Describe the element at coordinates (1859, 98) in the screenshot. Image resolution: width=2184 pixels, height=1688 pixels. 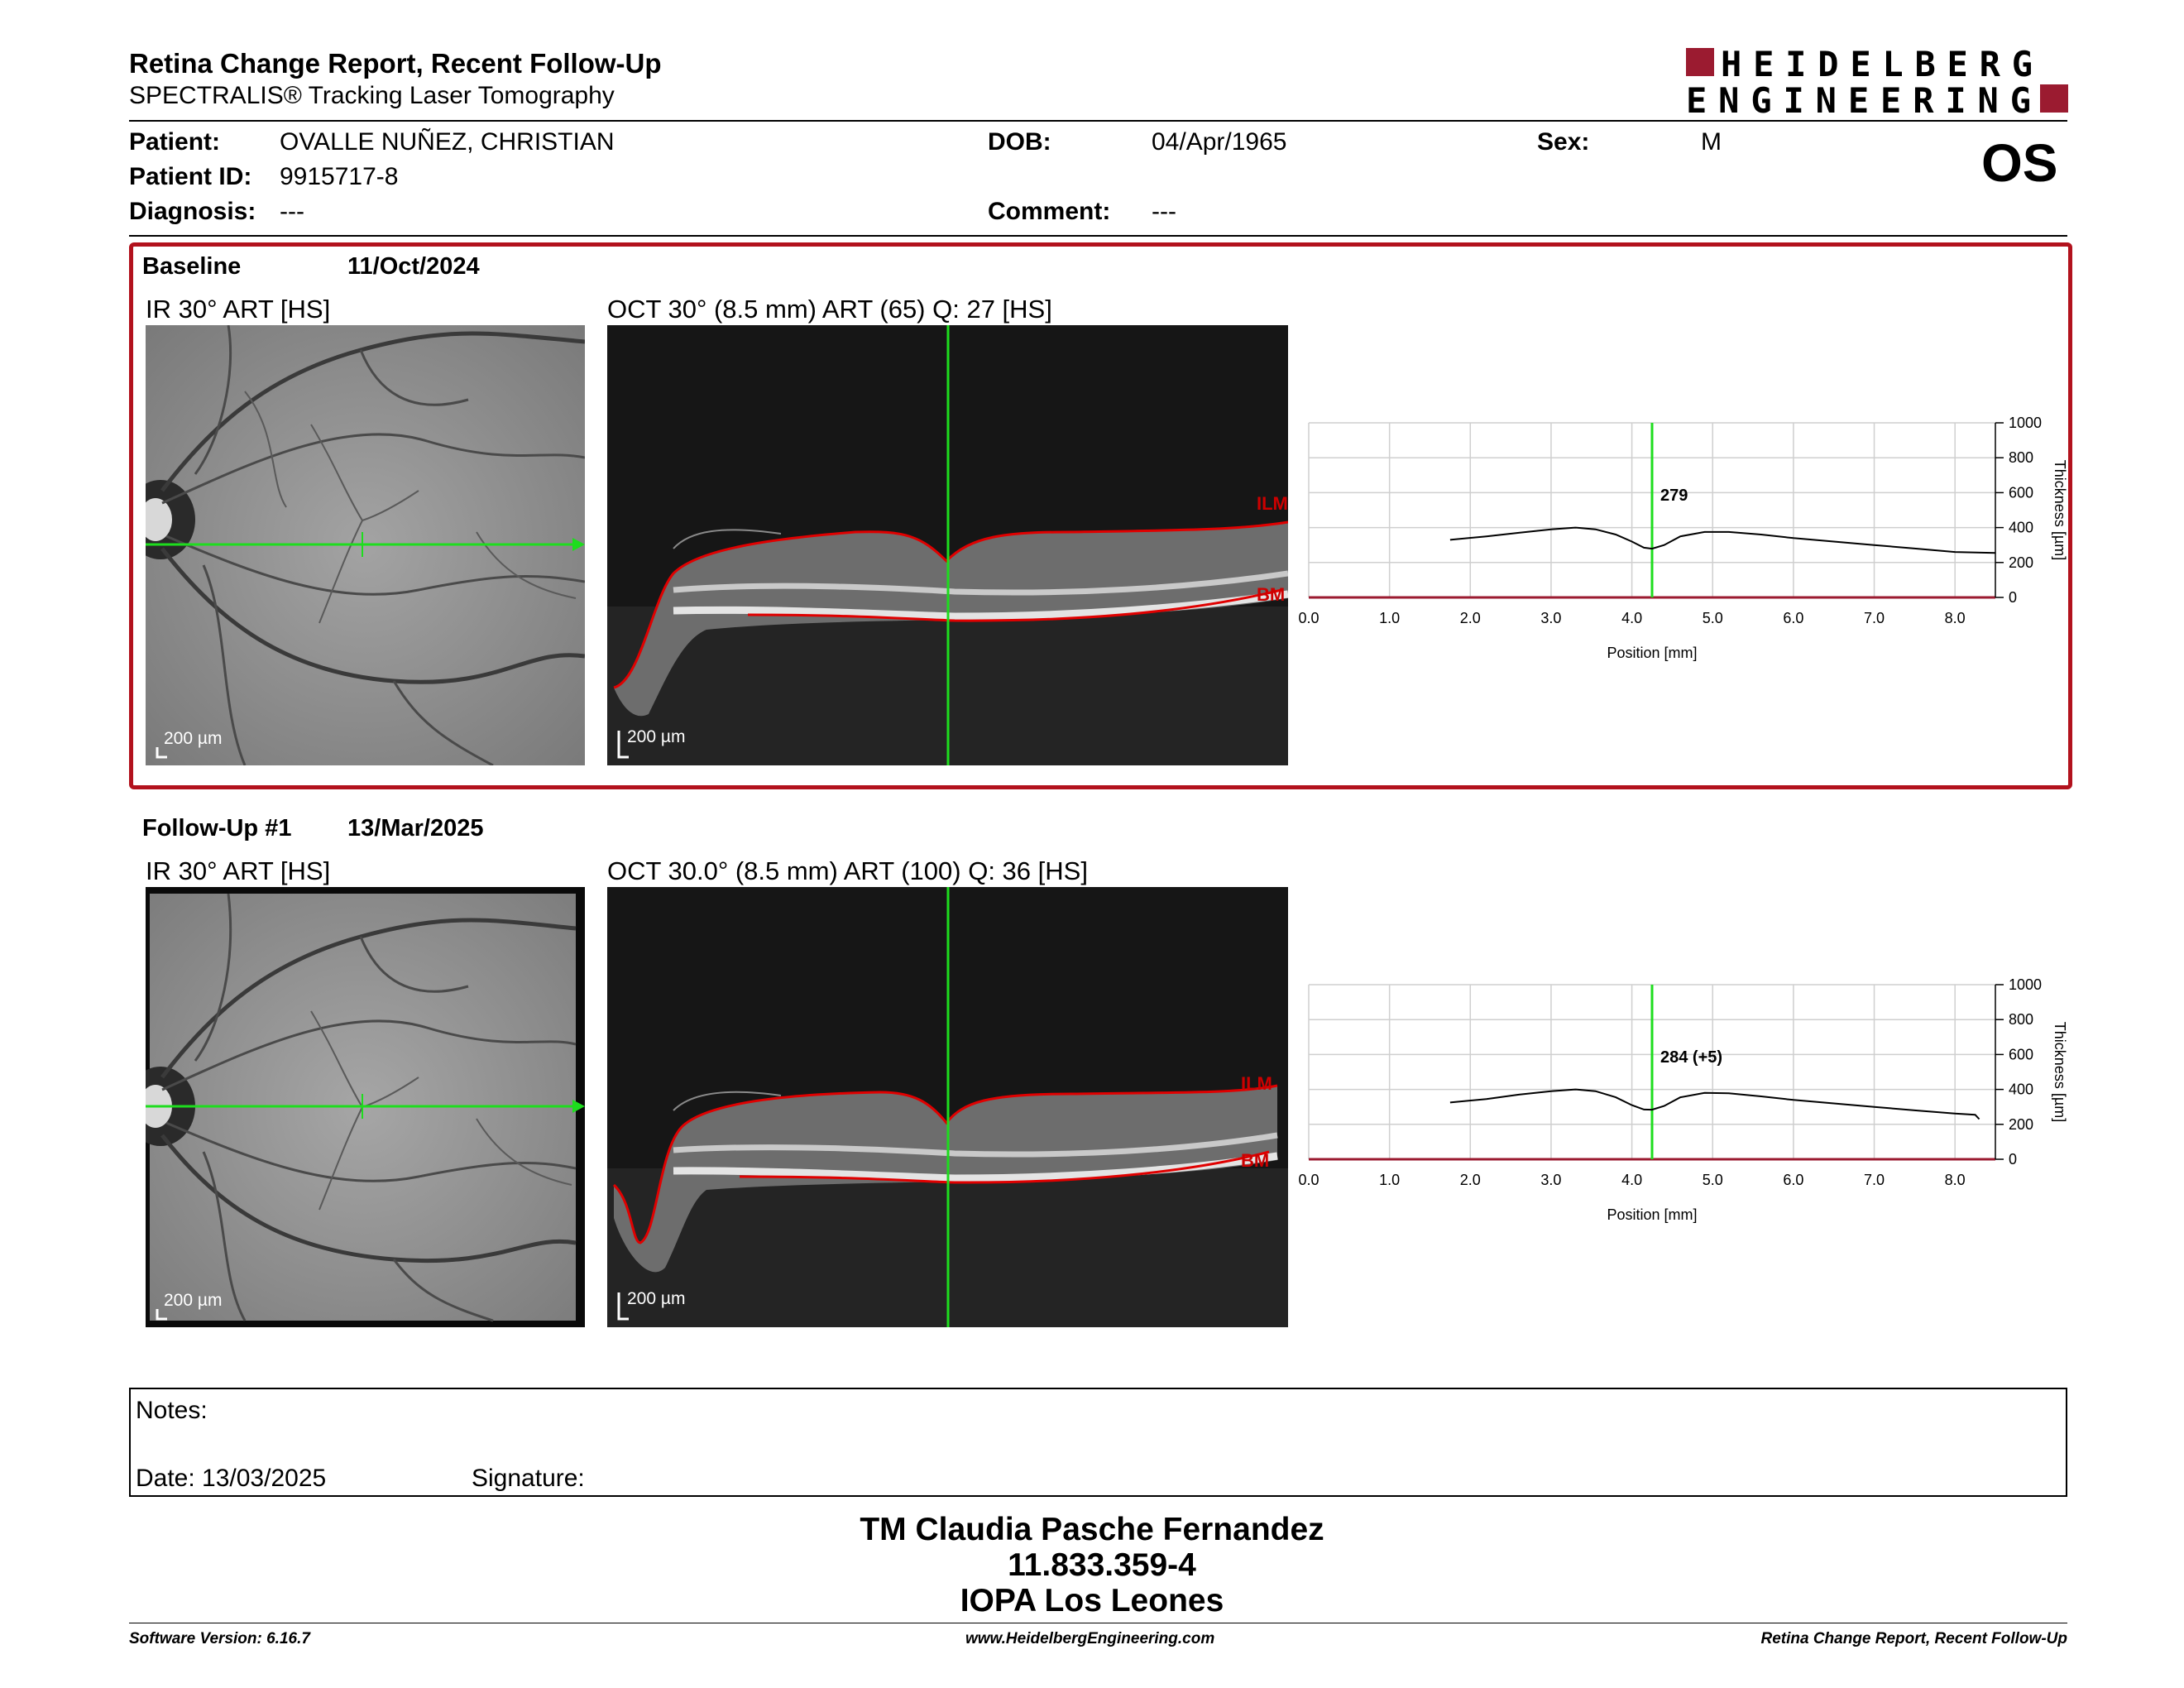
I see `svg-text: ENGINEERING` at that location.